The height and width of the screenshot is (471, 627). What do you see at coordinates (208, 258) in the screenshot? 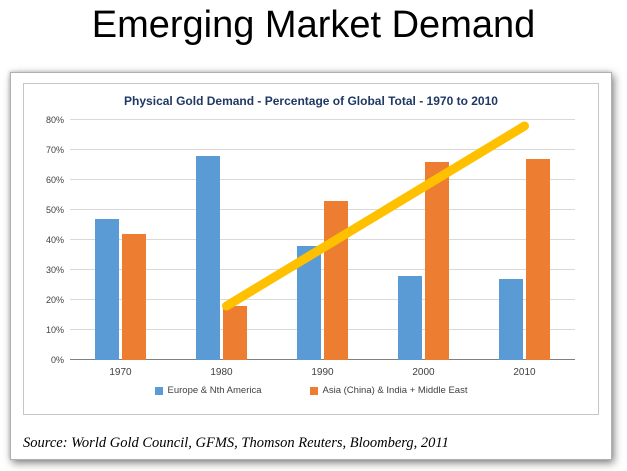
I see `bar-europe-nth-america-1980` at bounding box center [208, 258].